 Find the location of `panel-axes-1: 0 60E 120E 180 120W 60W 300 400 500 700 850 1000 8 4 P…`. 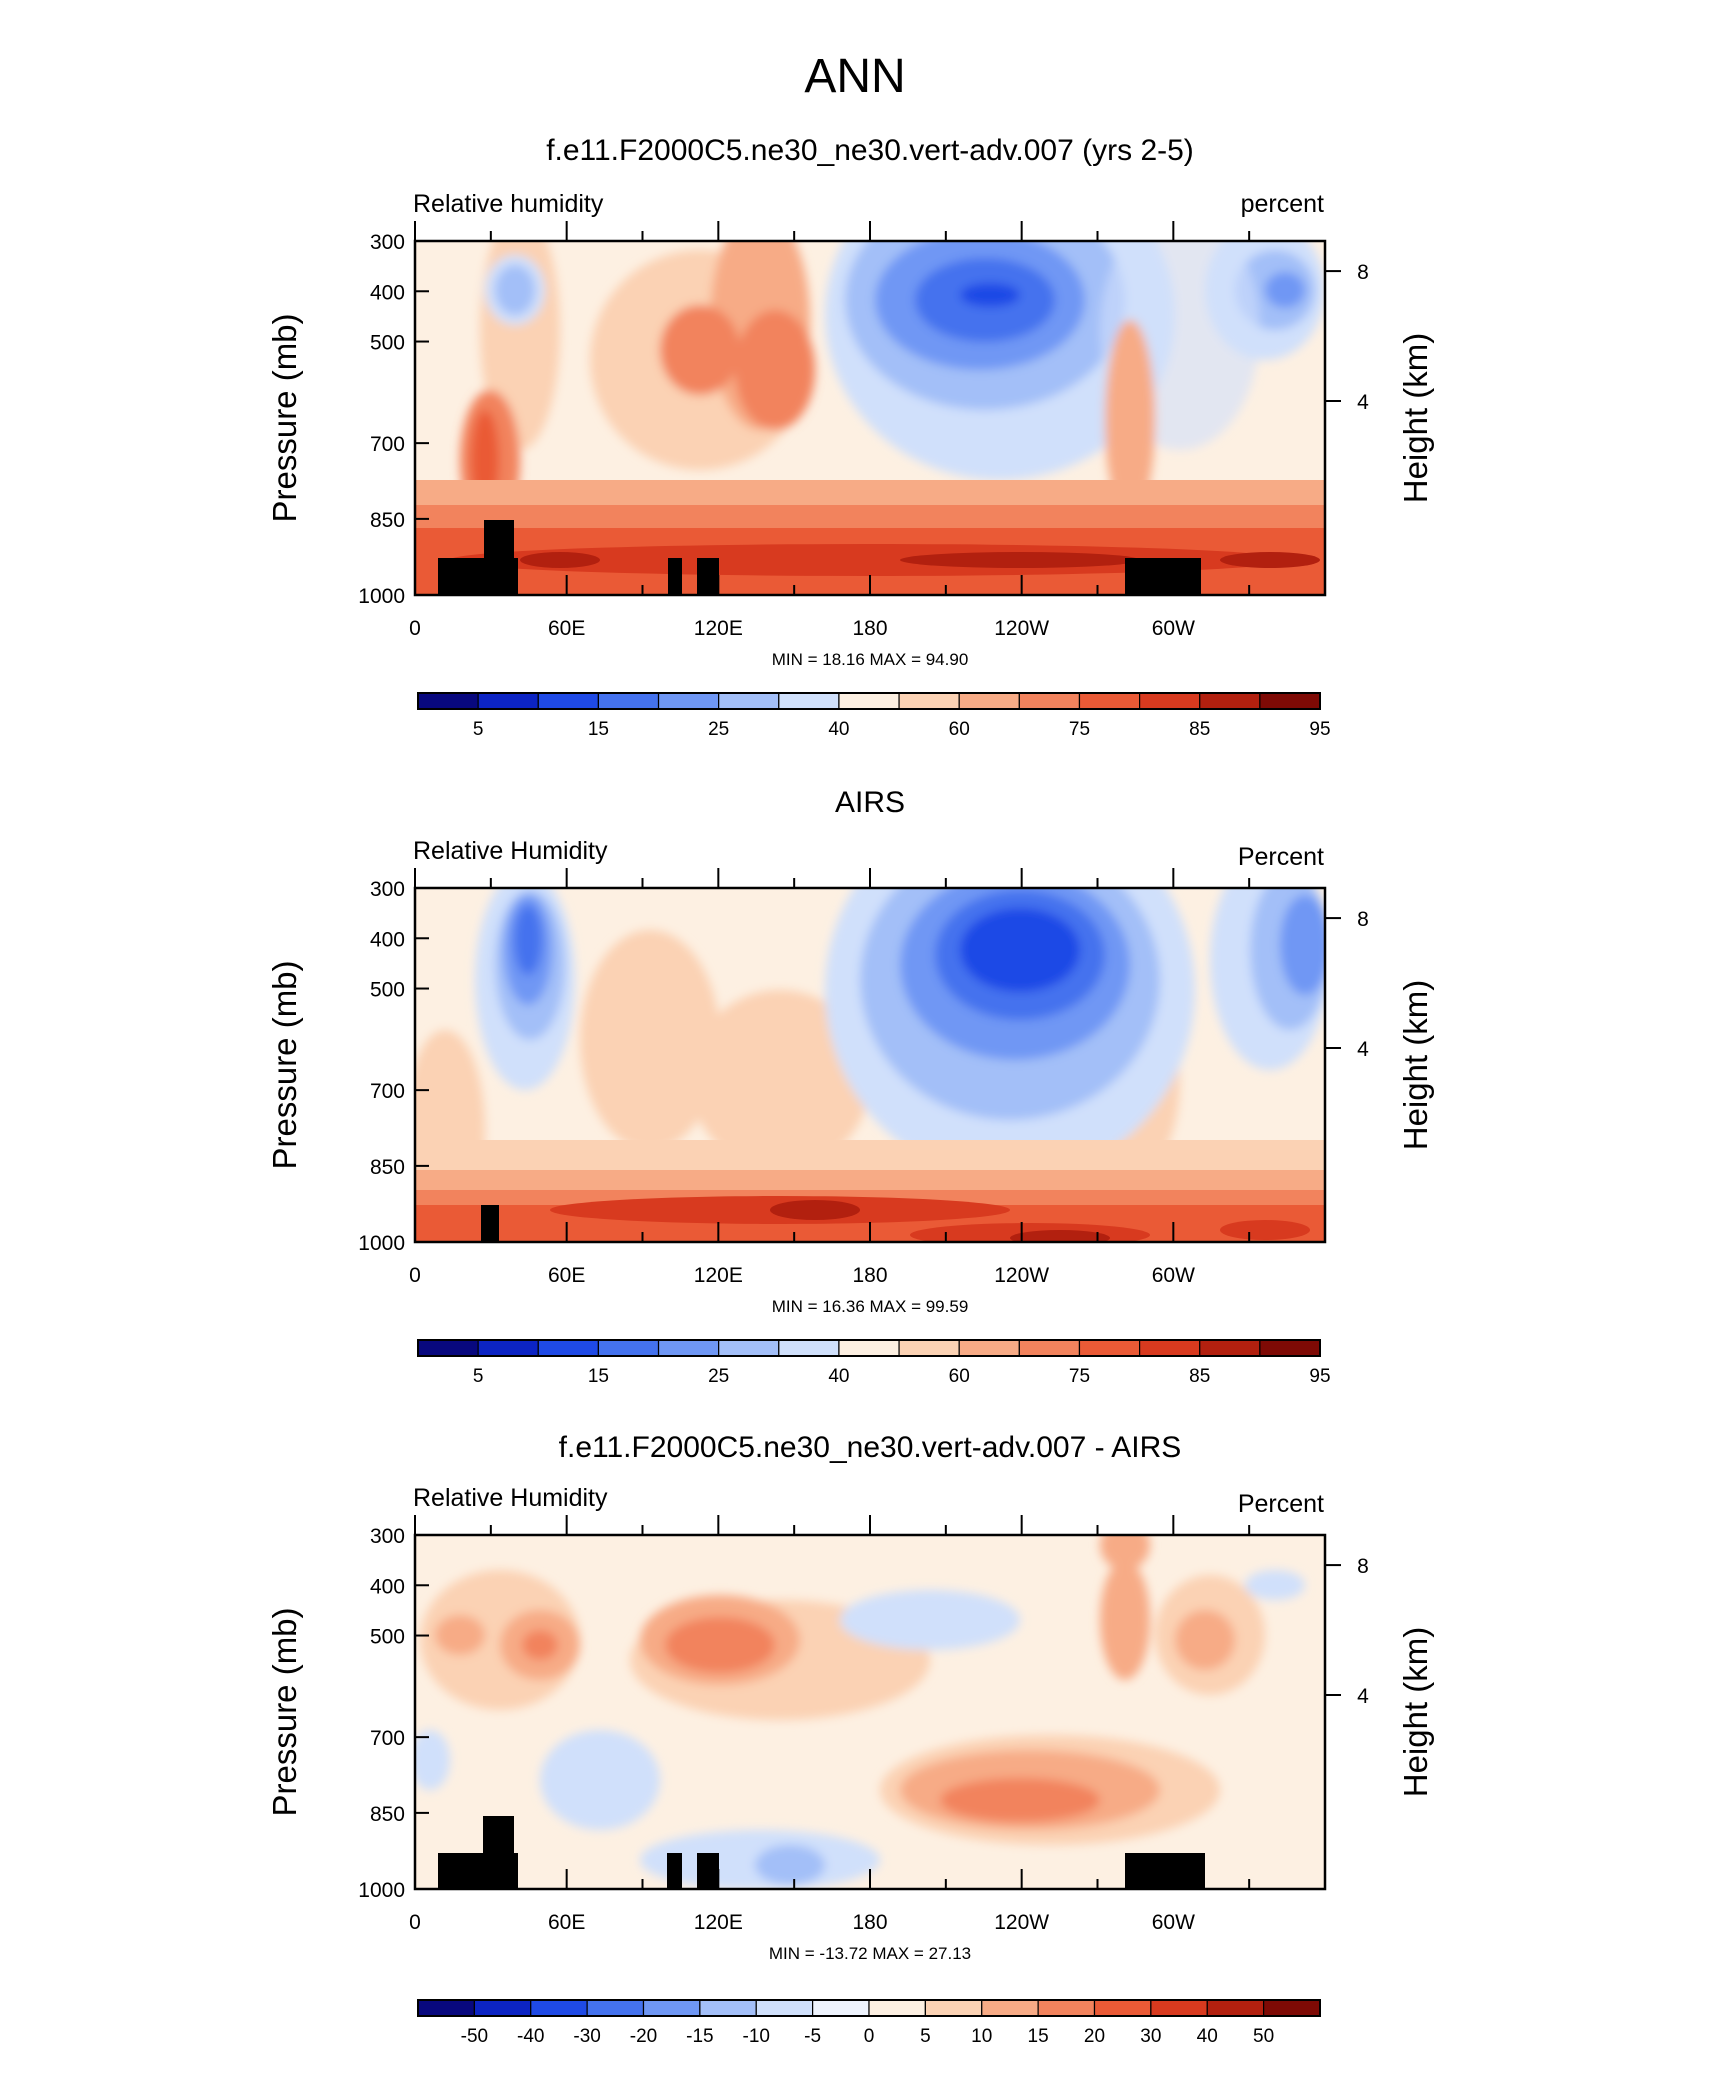

panel-axes-1: 0 60E 120E 180 120W 60W 300 400 500 700 850 1000 8 4 P… is located at coordinates (850, 1092).